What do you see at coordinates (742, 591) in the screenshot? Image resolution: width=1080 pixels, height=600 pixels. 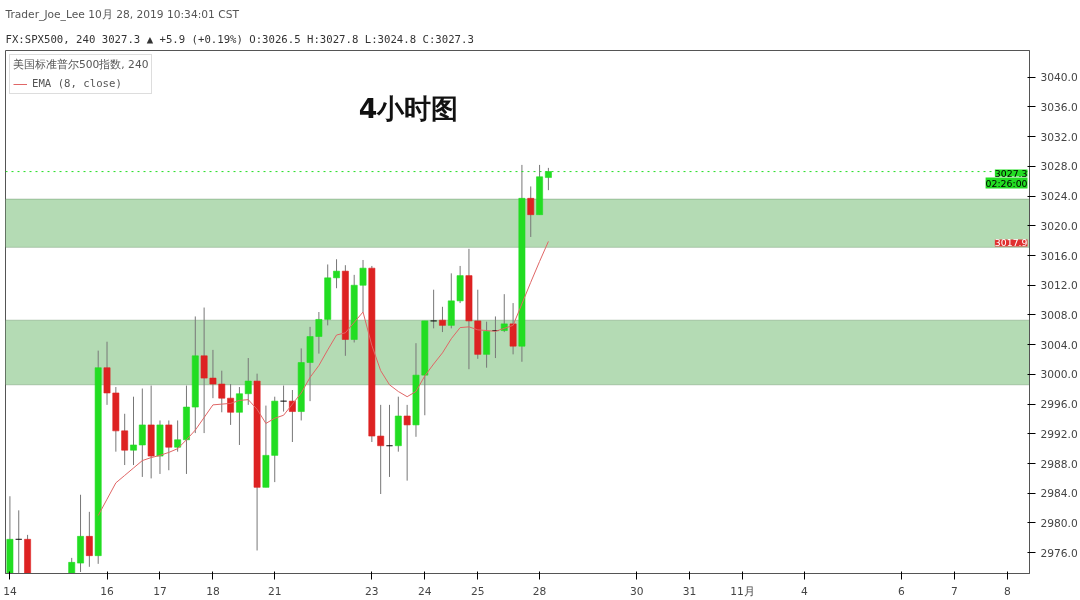 I see `x-tick-label: 11月` at bounding box center [742, 591].